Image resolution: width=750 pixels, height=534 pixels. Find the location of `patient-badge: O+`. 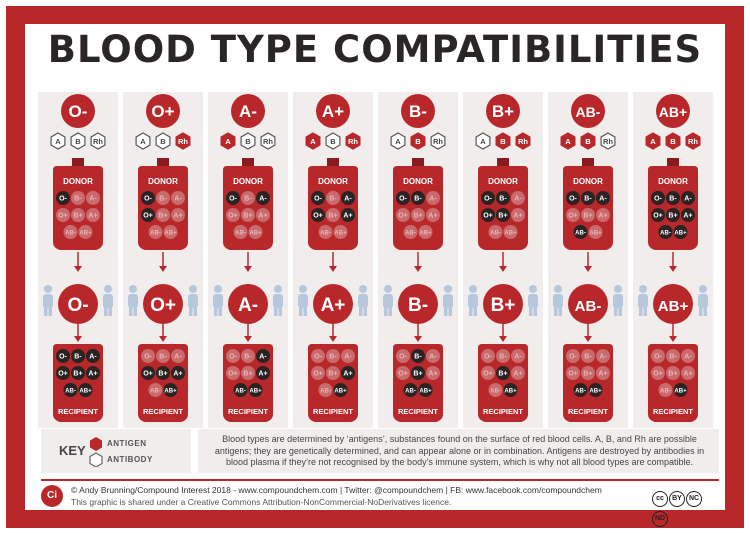

patient-badge: O+ is located at coordinates (163, 304).